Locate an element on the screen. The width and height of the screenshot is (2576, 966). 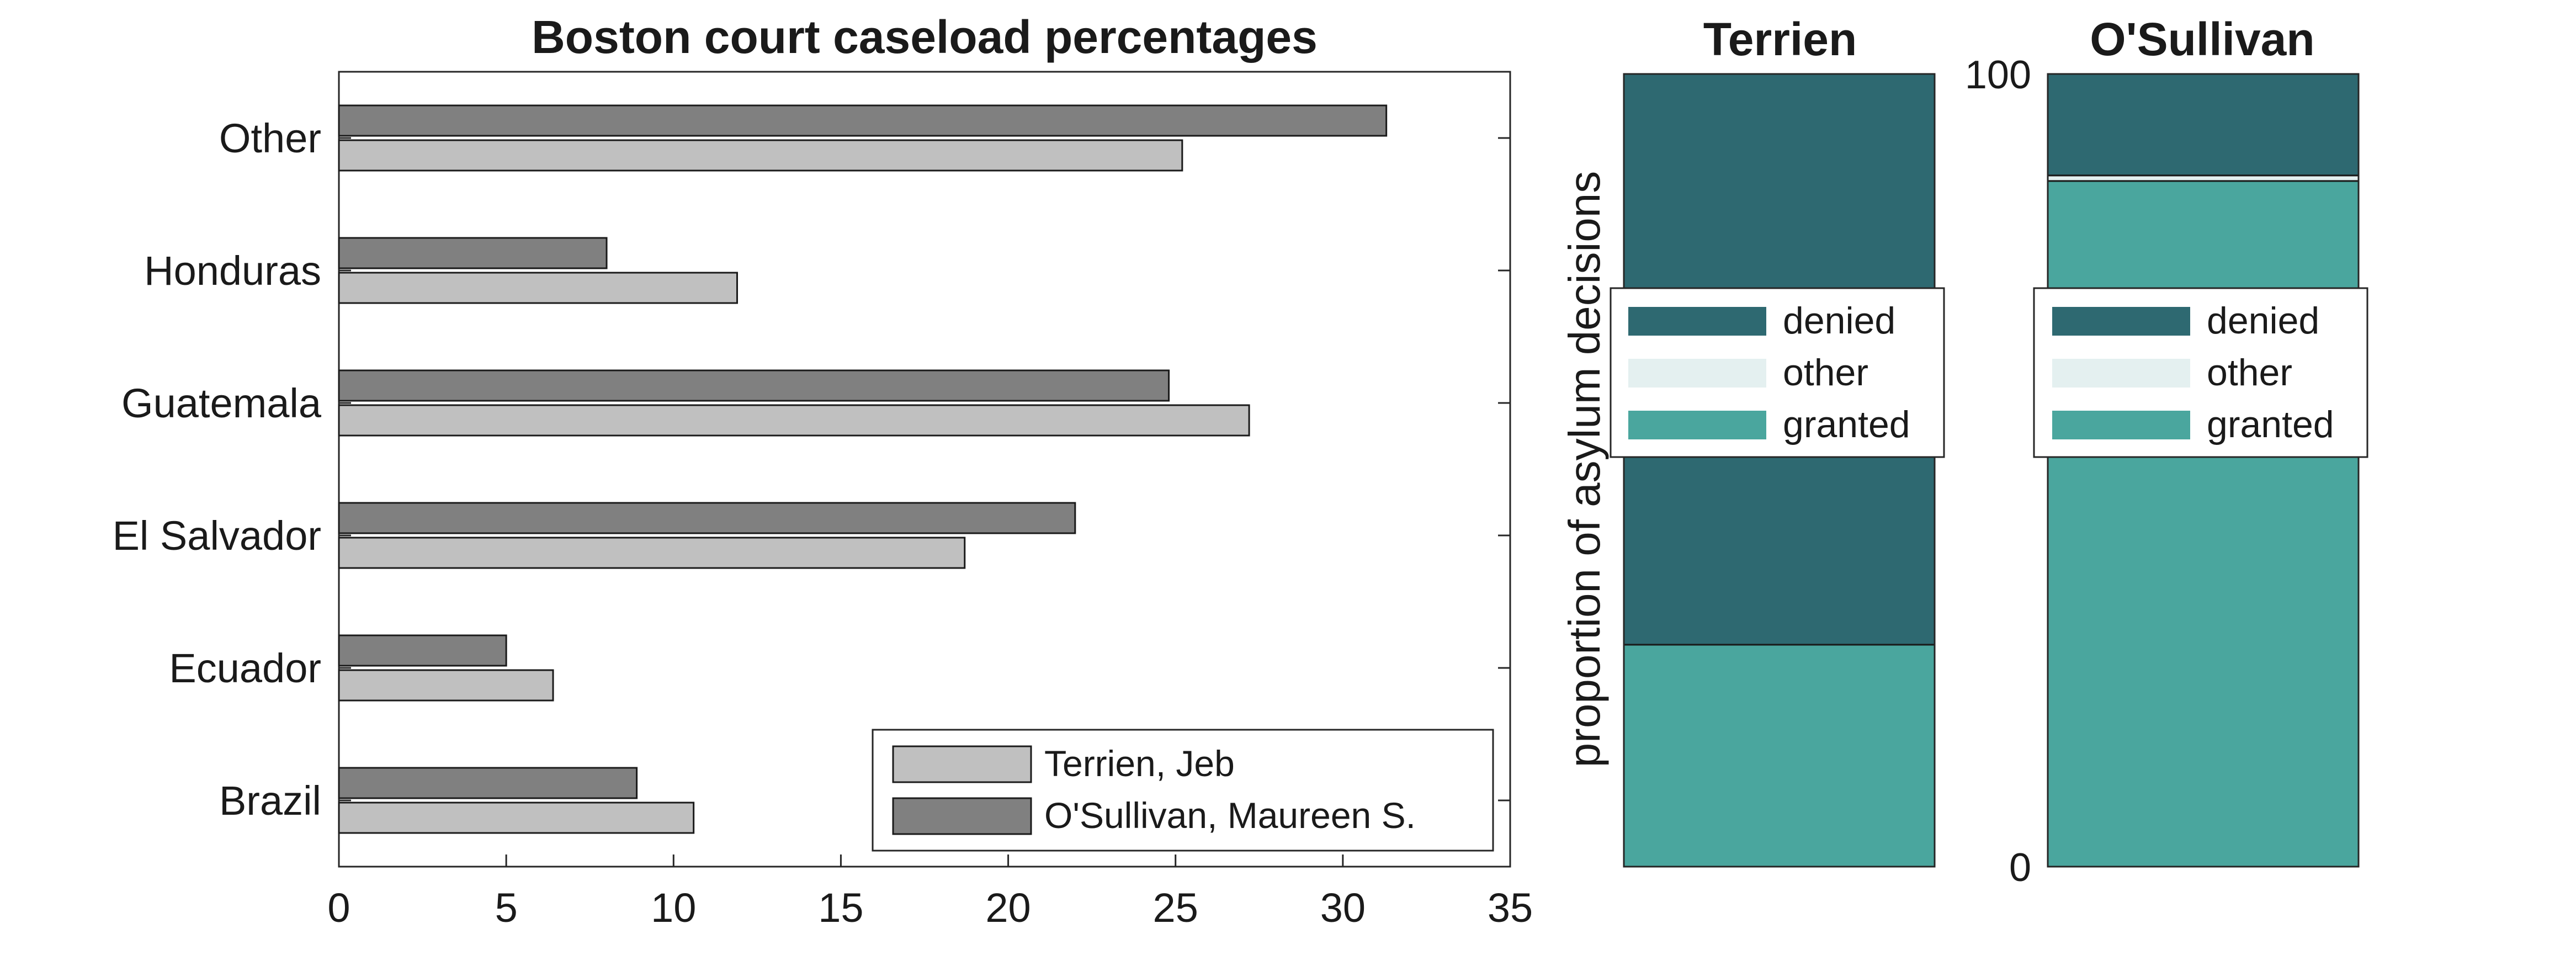
terrien-legend-swatch-denied is located at coordinates (1697, 322).